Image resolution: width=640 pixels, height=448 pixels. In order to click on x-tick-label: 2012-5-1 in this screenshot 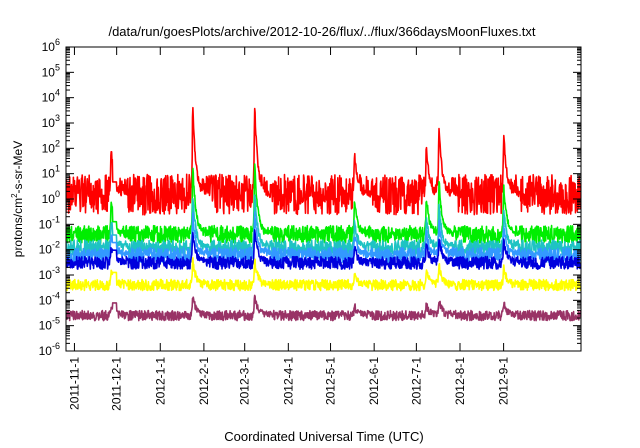, I will do `click(331, 381)`.